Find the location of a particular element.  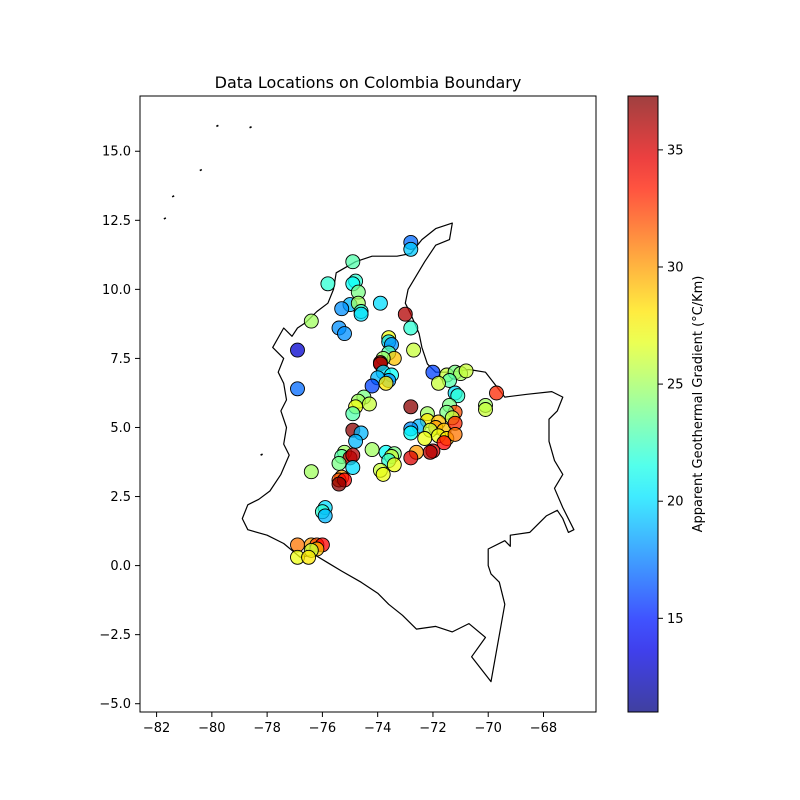

x-axis: −82 −80 −78 −76 −74 −72 −70 −68 is located at coordinates (350, 724).